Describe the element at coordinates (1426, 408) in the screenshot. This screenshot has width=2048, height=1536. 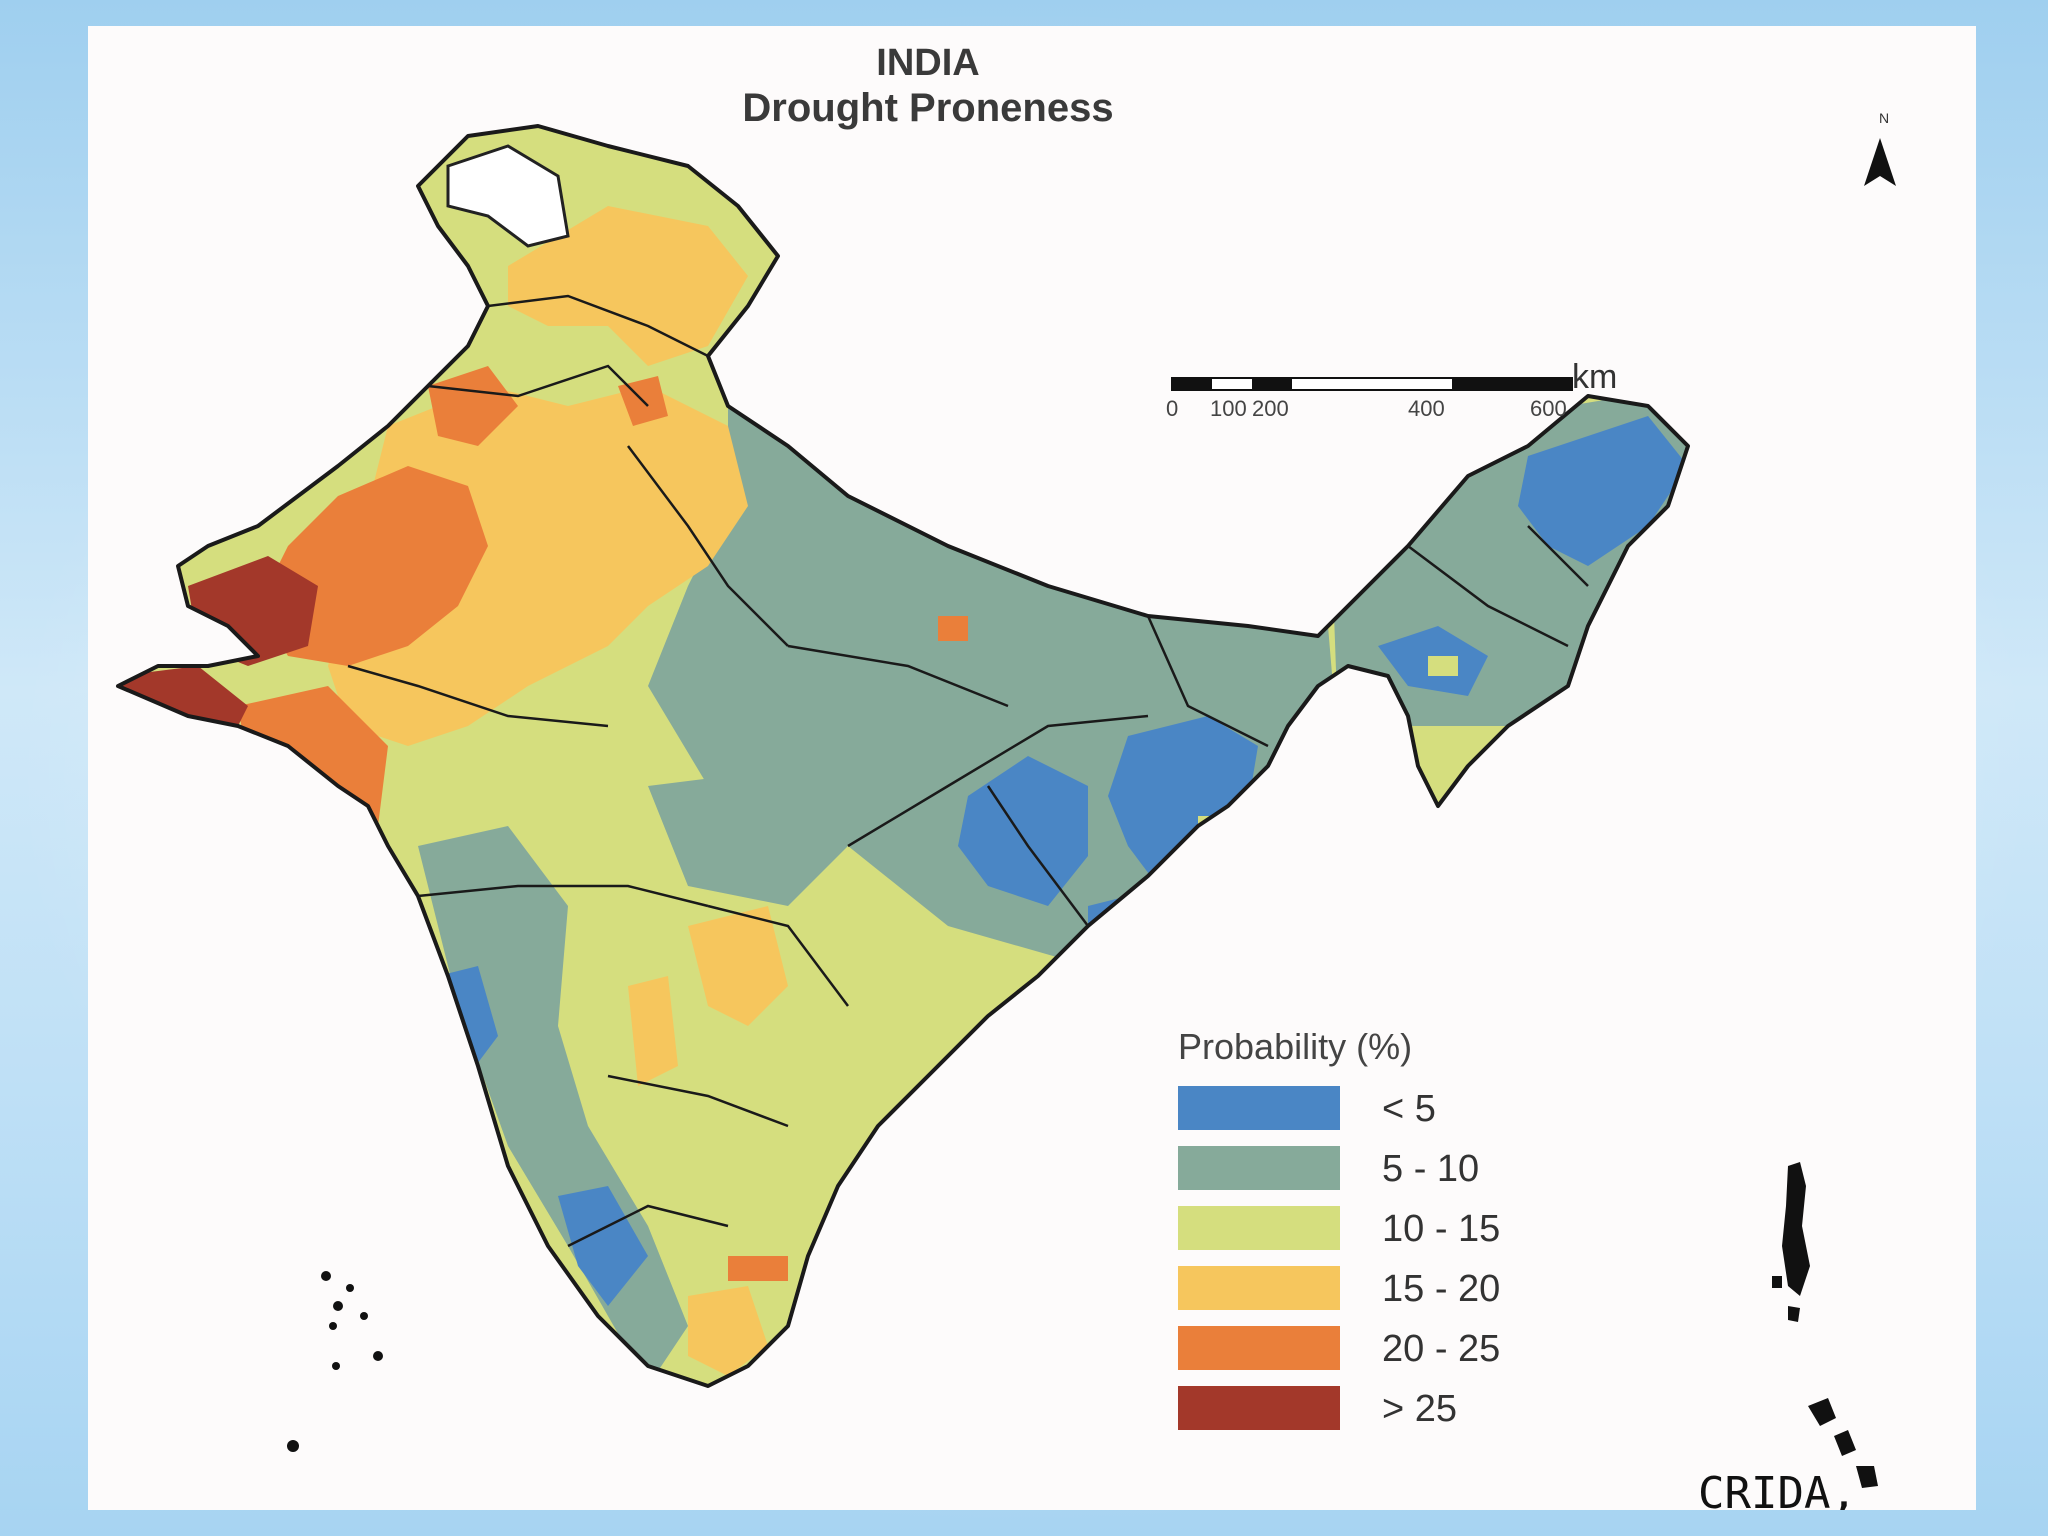
I see `scale-tick: 400` at that location.